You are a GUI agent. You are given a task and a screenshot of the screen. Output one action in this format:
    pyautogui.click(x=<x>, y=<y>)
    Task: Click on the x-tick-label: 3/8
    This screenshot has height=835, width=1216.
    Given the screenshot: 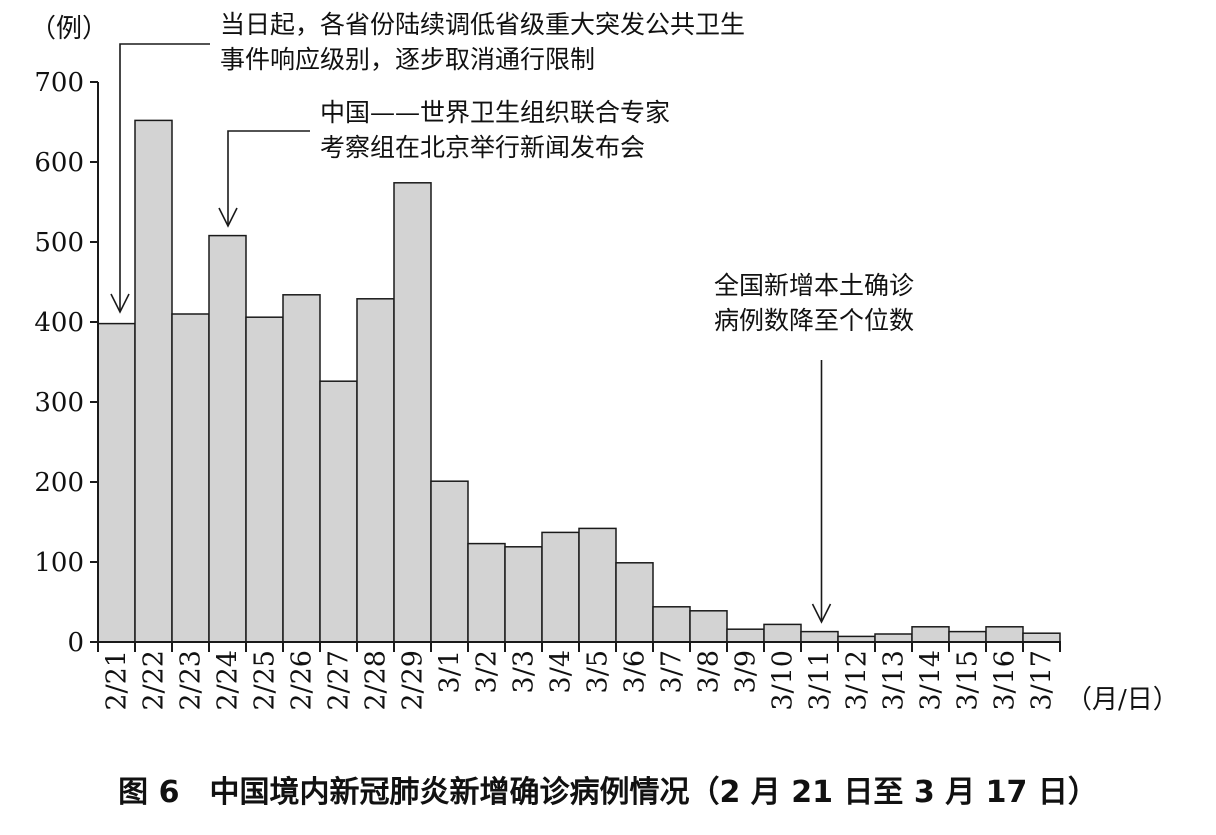 What is the action you would take?
    pyautogui.click(x=709, y=671)
    